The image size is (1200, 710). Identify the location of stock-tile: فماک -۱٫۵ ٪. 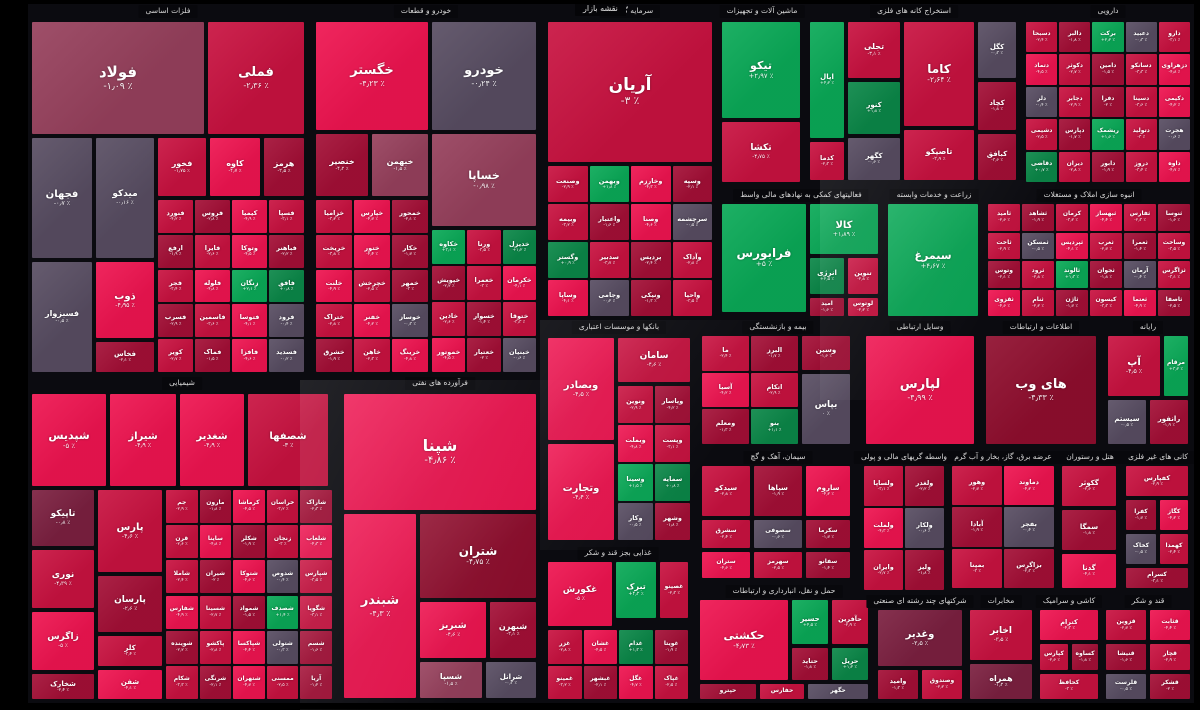
(212, 355).